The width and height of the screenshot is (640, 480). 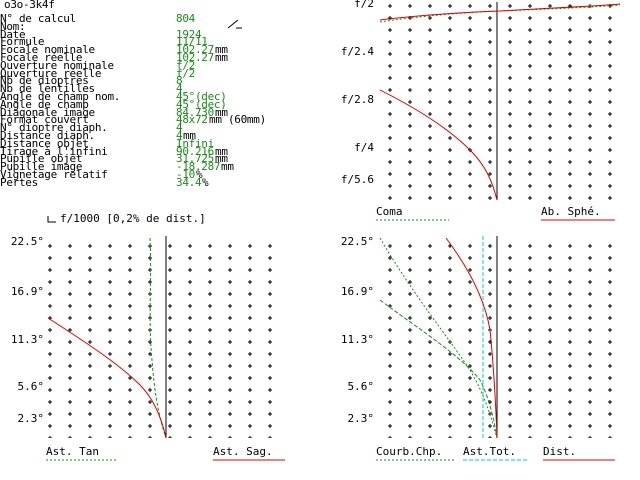 What do you see at coordinates (198, 167) in the screenshot?
I see `param-value: -18.287` at bounding box center [198, 167].